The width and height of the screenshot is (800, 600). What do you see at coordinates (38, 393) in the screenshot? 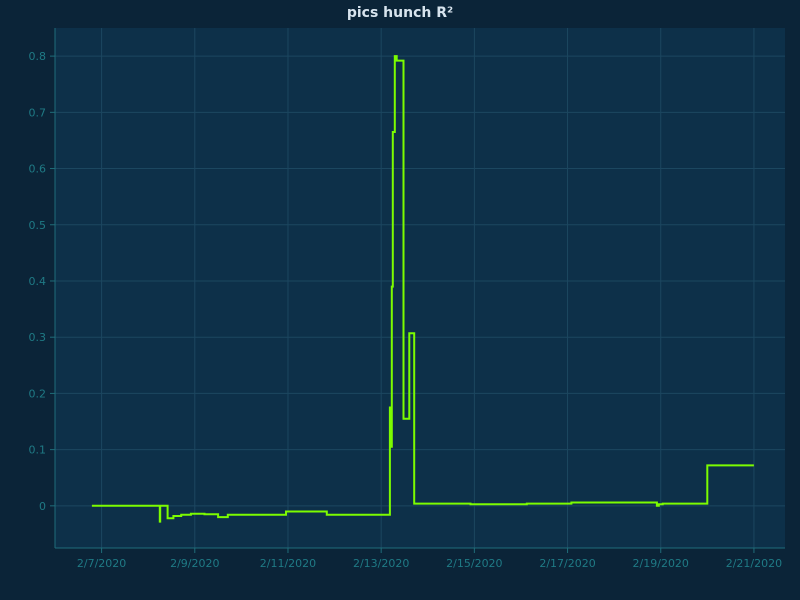
I see `y-tick-label: 0.2` at bounding box center [38, 393].